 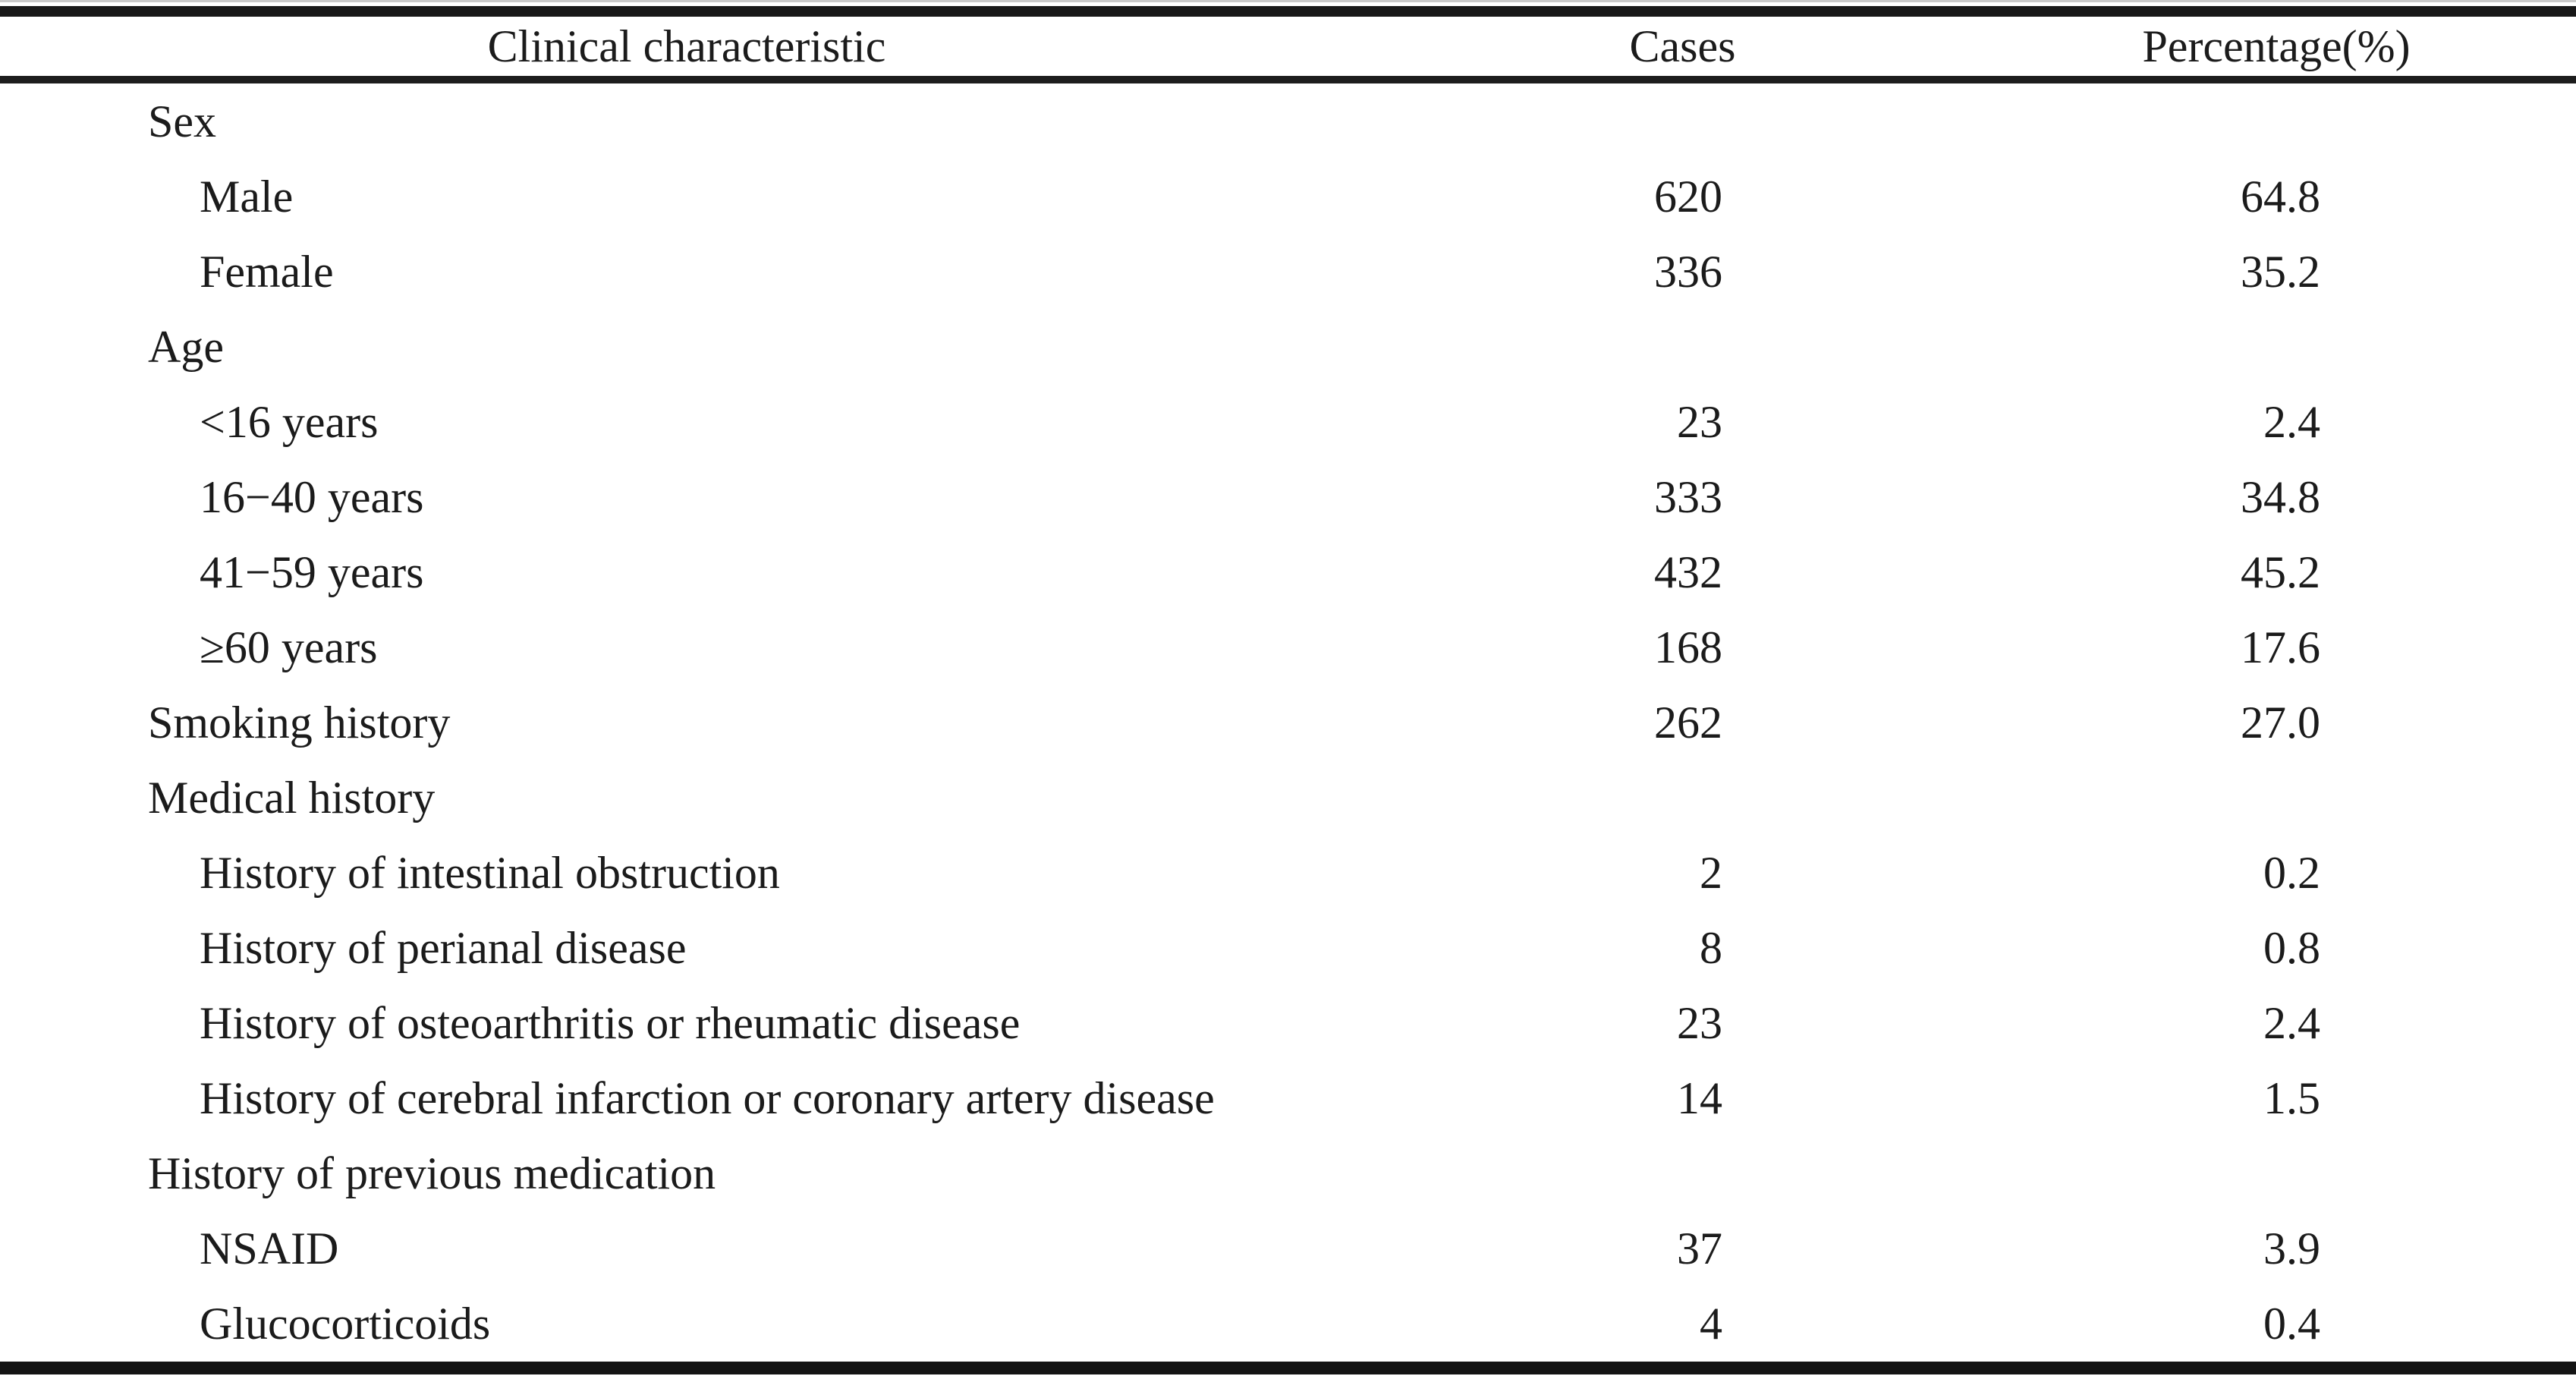 What do you see at coordinates (2280, 722) in the screenshot?
I see `row-percentage-value: 27.0` at bounding box center [2280, 722].